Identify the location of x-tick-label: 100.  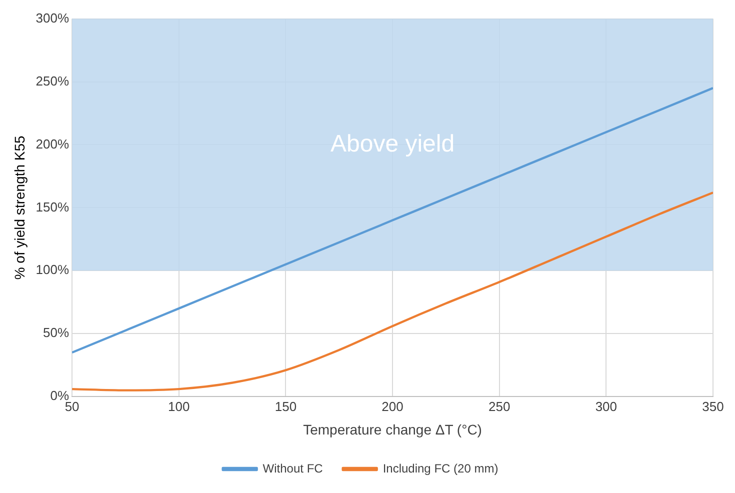
(179, 406).